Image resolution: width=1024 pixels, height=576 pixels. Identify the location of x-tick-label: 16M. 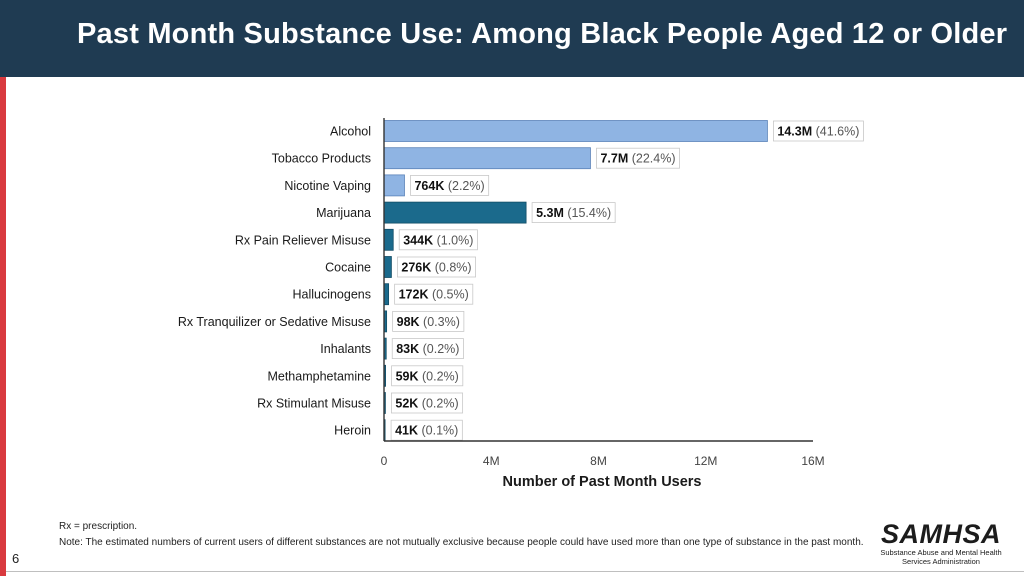
(812, 461).